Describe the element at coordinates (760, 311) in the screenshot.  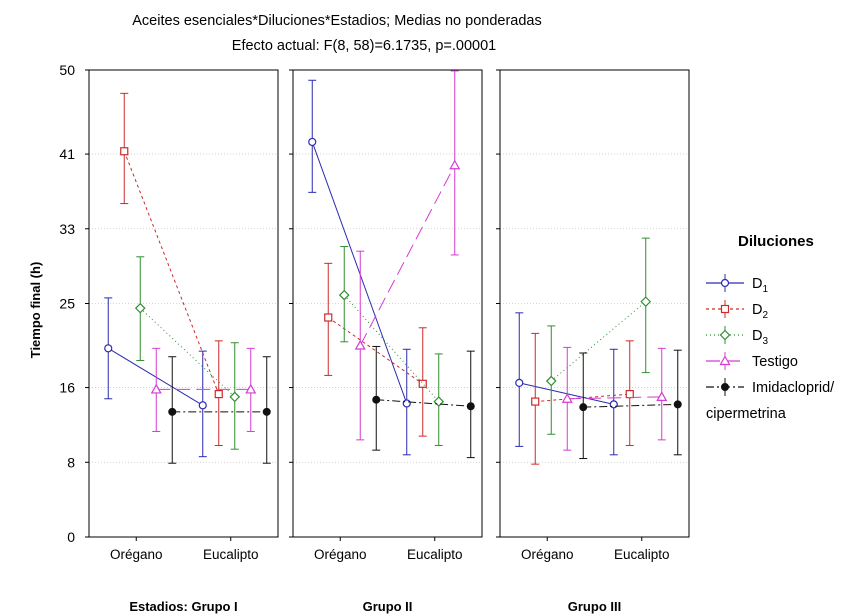
I see `legend-label: D2` at that location.